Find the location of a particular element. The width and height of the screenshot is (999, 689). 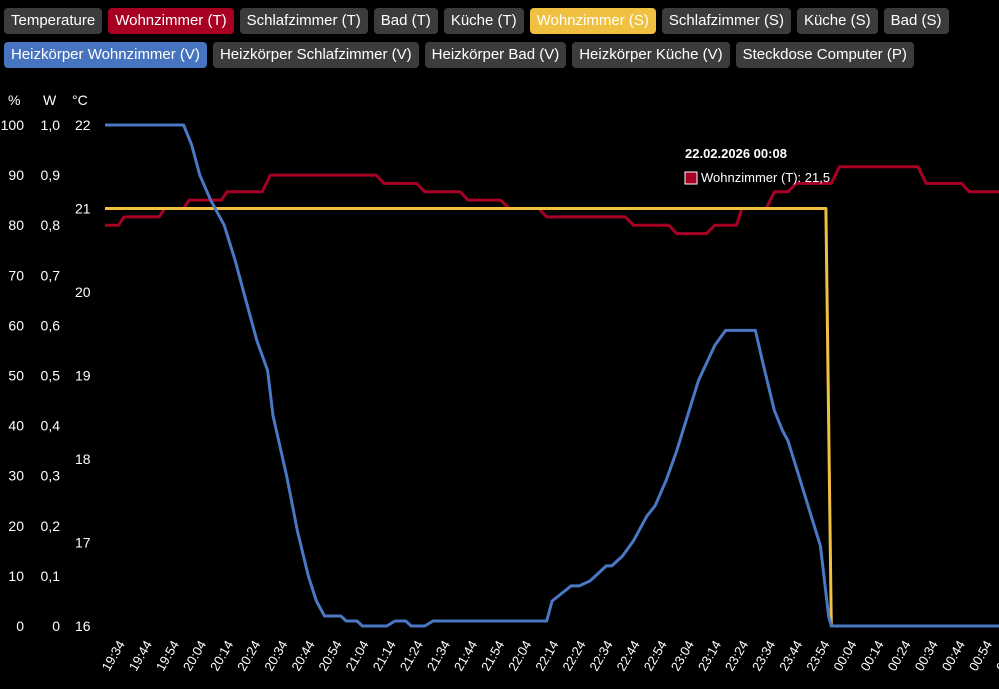

x-tick-label: 23:24 is located at coordinates (736, 656).